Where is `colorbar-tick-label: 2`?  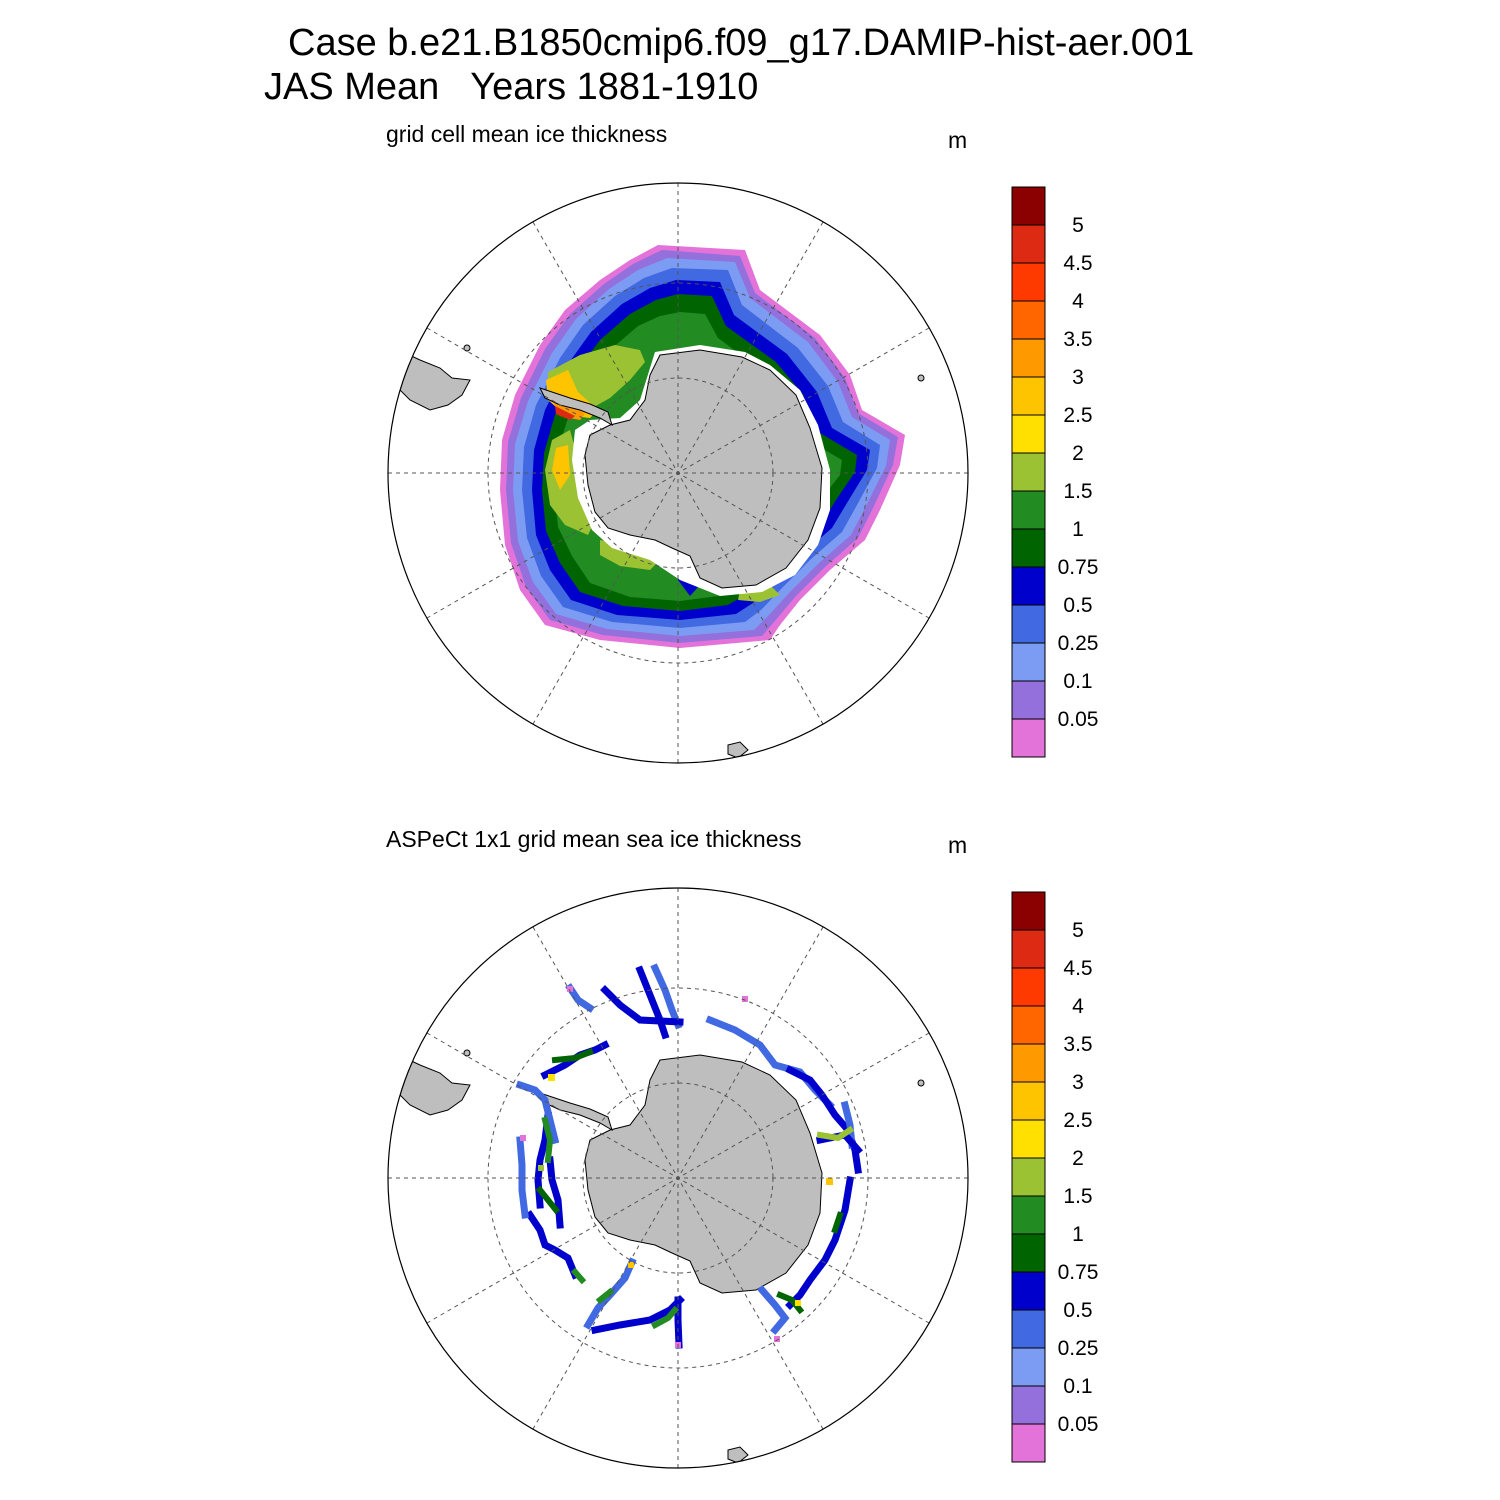 colorbar-tick-label: 2 is located at coordinates (1078, 1158).